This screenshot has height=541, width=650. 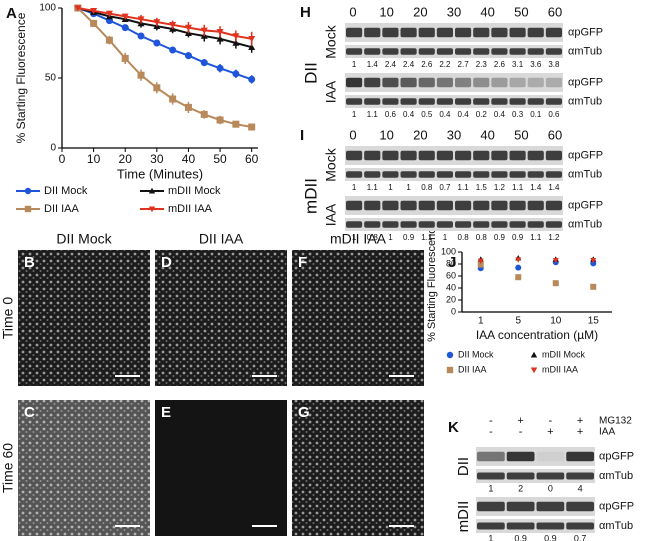 I want to click on legend-label: mDII IAA, so click(x=190, y=209).